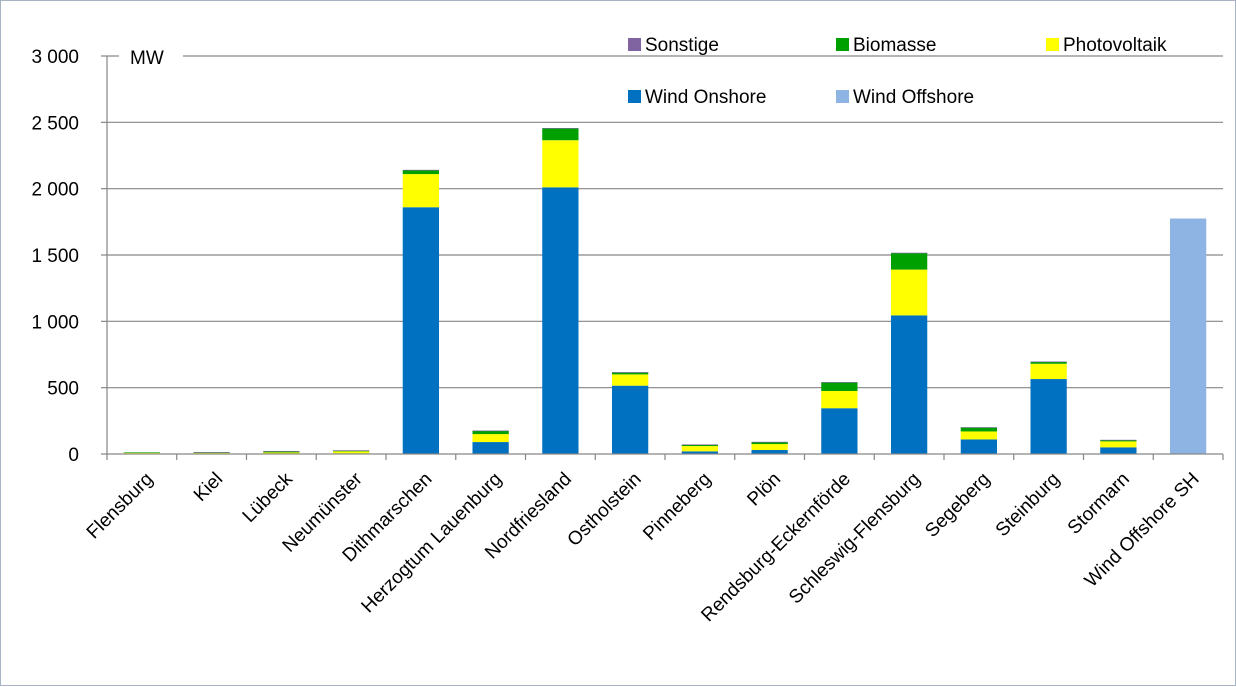 The height and width of the screenshot is (687, 1236). I want to click on legend-label-photovoltaik: Photovoltaik, so click(1115, 45).